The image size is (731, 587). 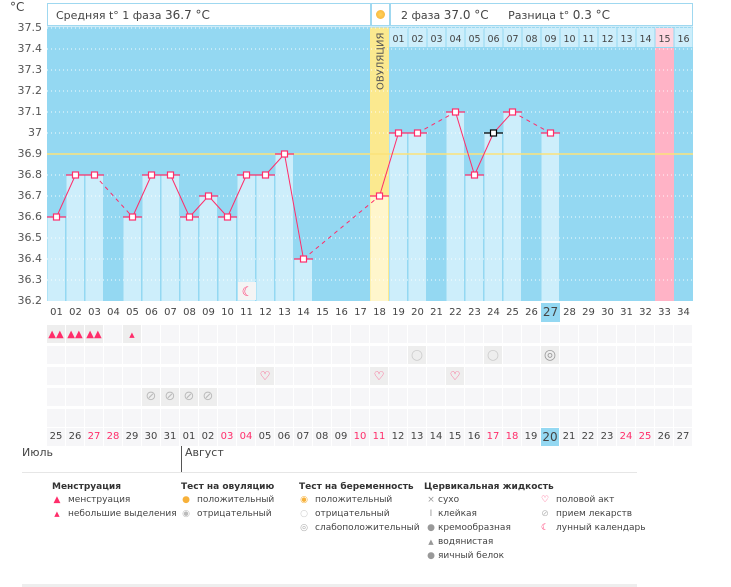 What do you see at coordinates (303, 312) in the screenshot?
I see `cycle-day-label: 14` at bounding box center [303, 312].